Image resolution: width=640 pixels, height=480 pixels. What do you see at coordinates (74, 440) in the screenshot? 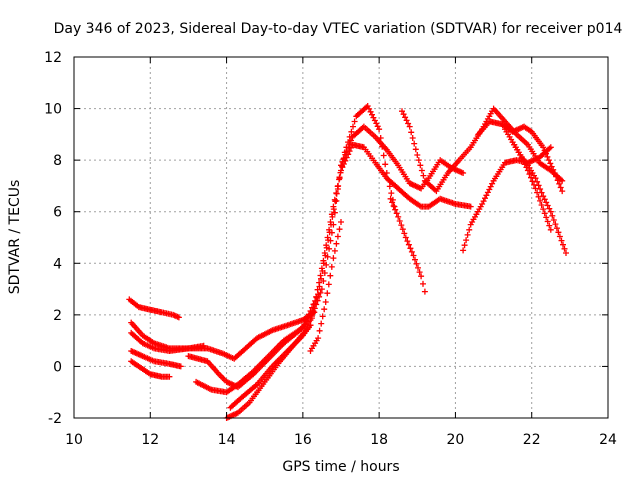
I see `x-tick-label: 10` at bounding box center [74, 440].